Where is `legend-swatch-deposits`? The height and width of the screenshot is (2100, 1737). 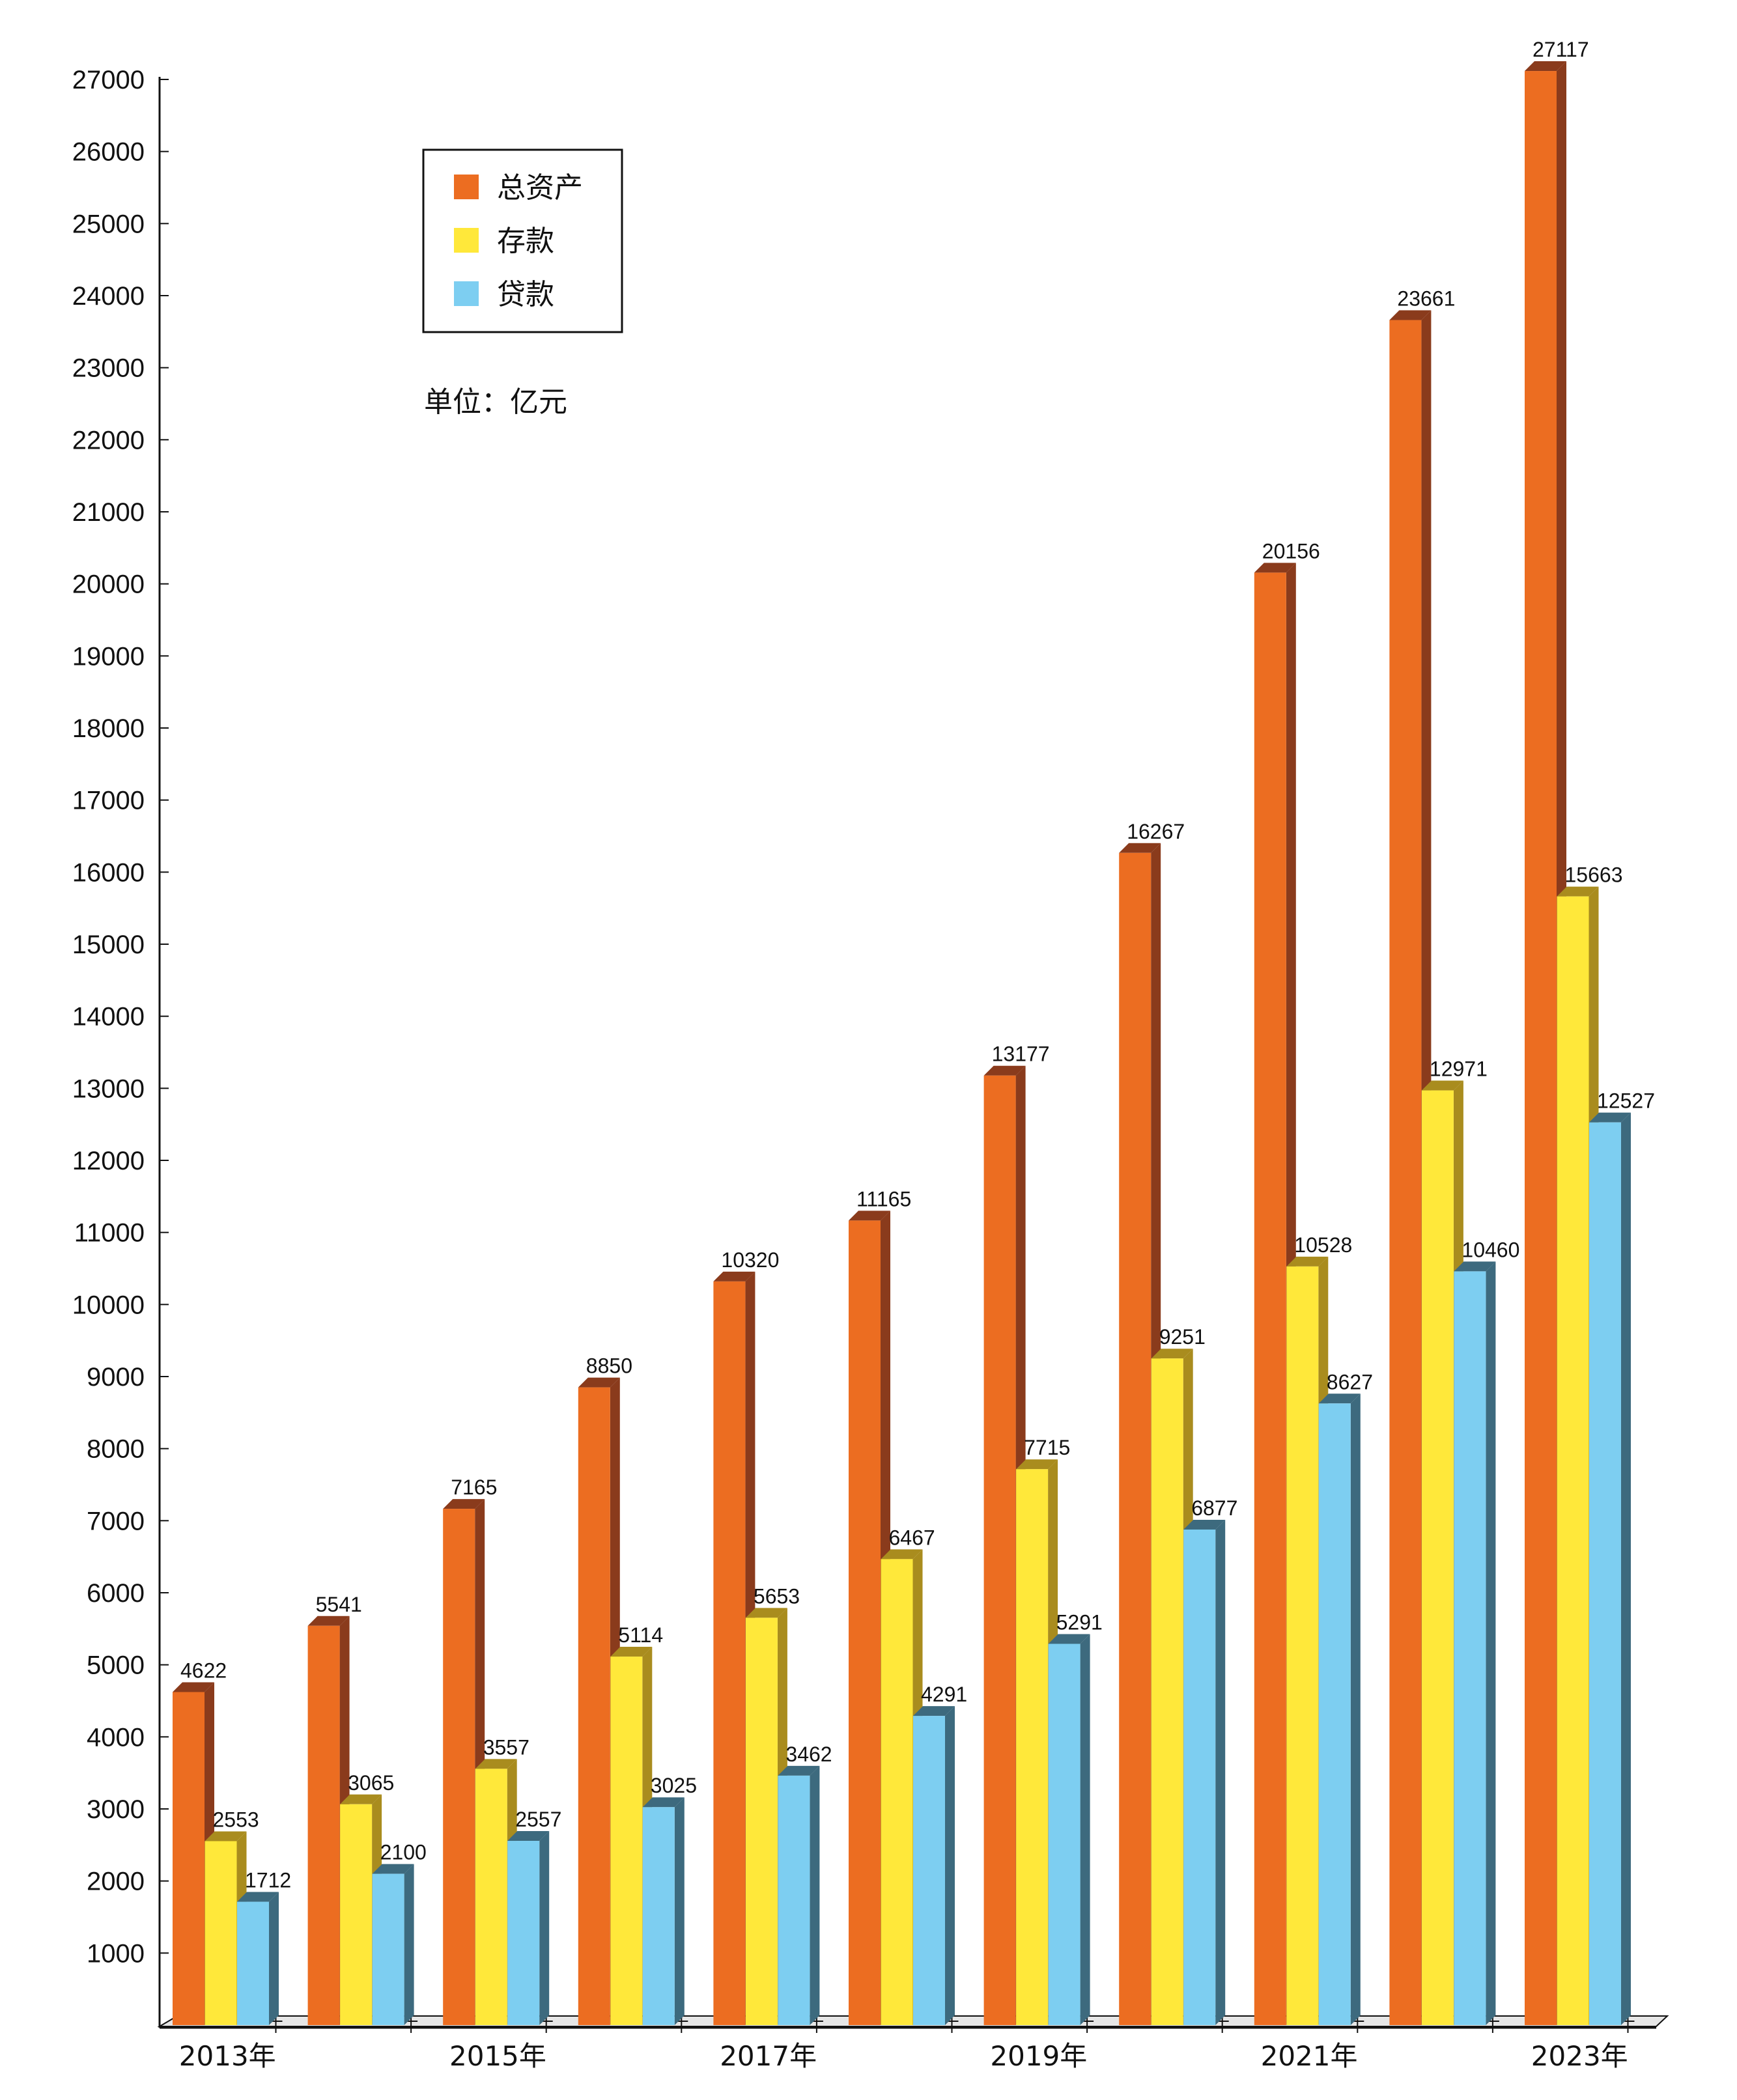
legend-swatch-deposits is located at coordinates (467, 241).